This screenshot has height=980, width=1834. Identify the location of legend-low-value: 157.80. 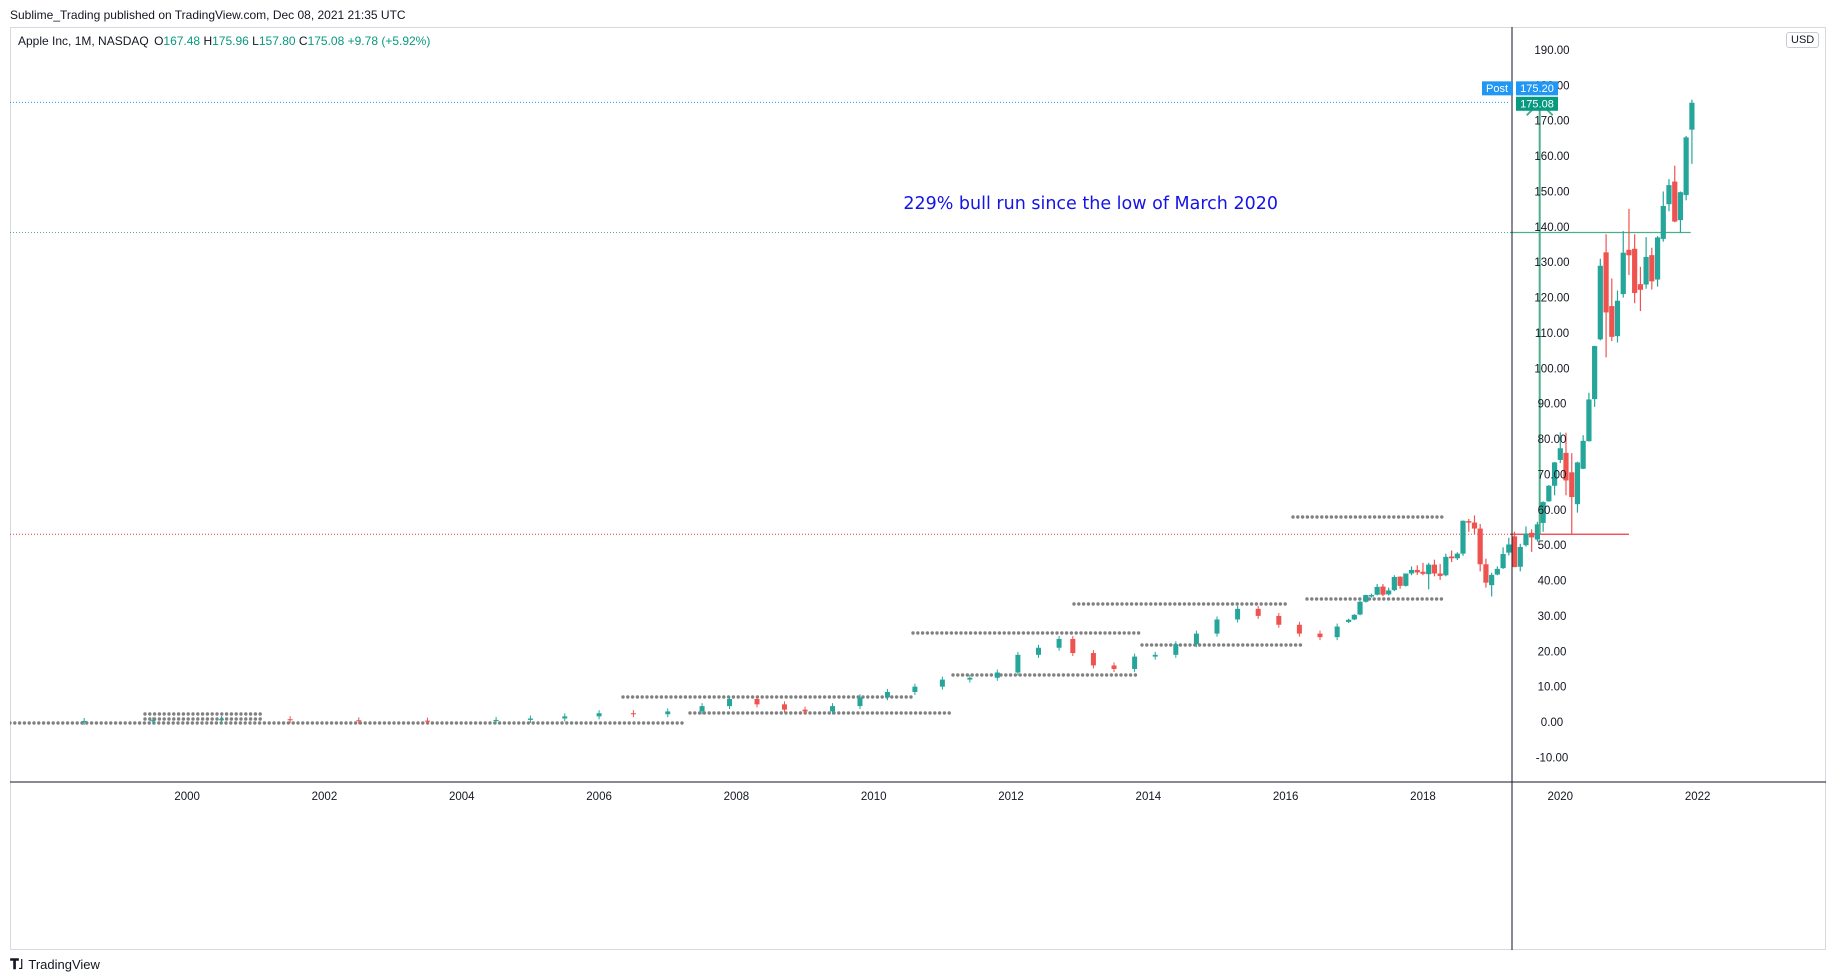
(277, 41).